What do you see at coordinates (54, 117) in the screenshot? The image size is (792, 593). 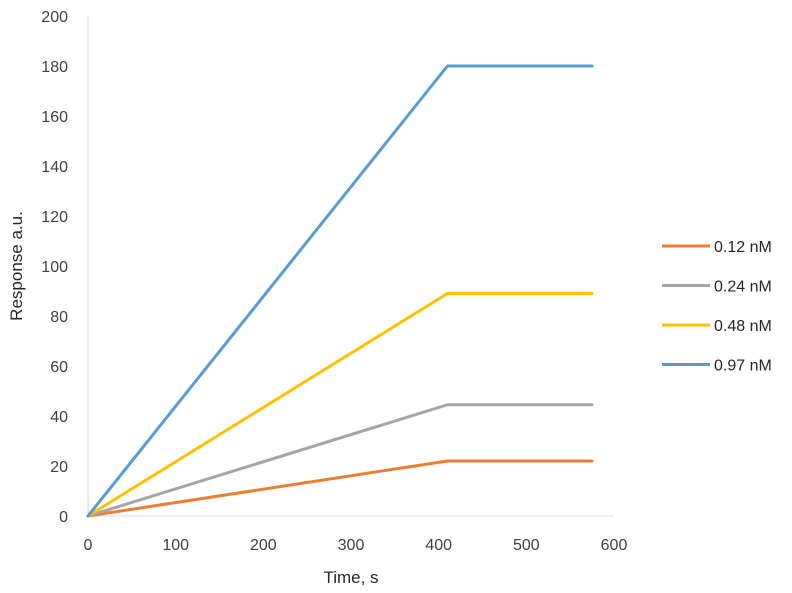 I see `y-tick-label: 160` at bounding box center [54, 117].